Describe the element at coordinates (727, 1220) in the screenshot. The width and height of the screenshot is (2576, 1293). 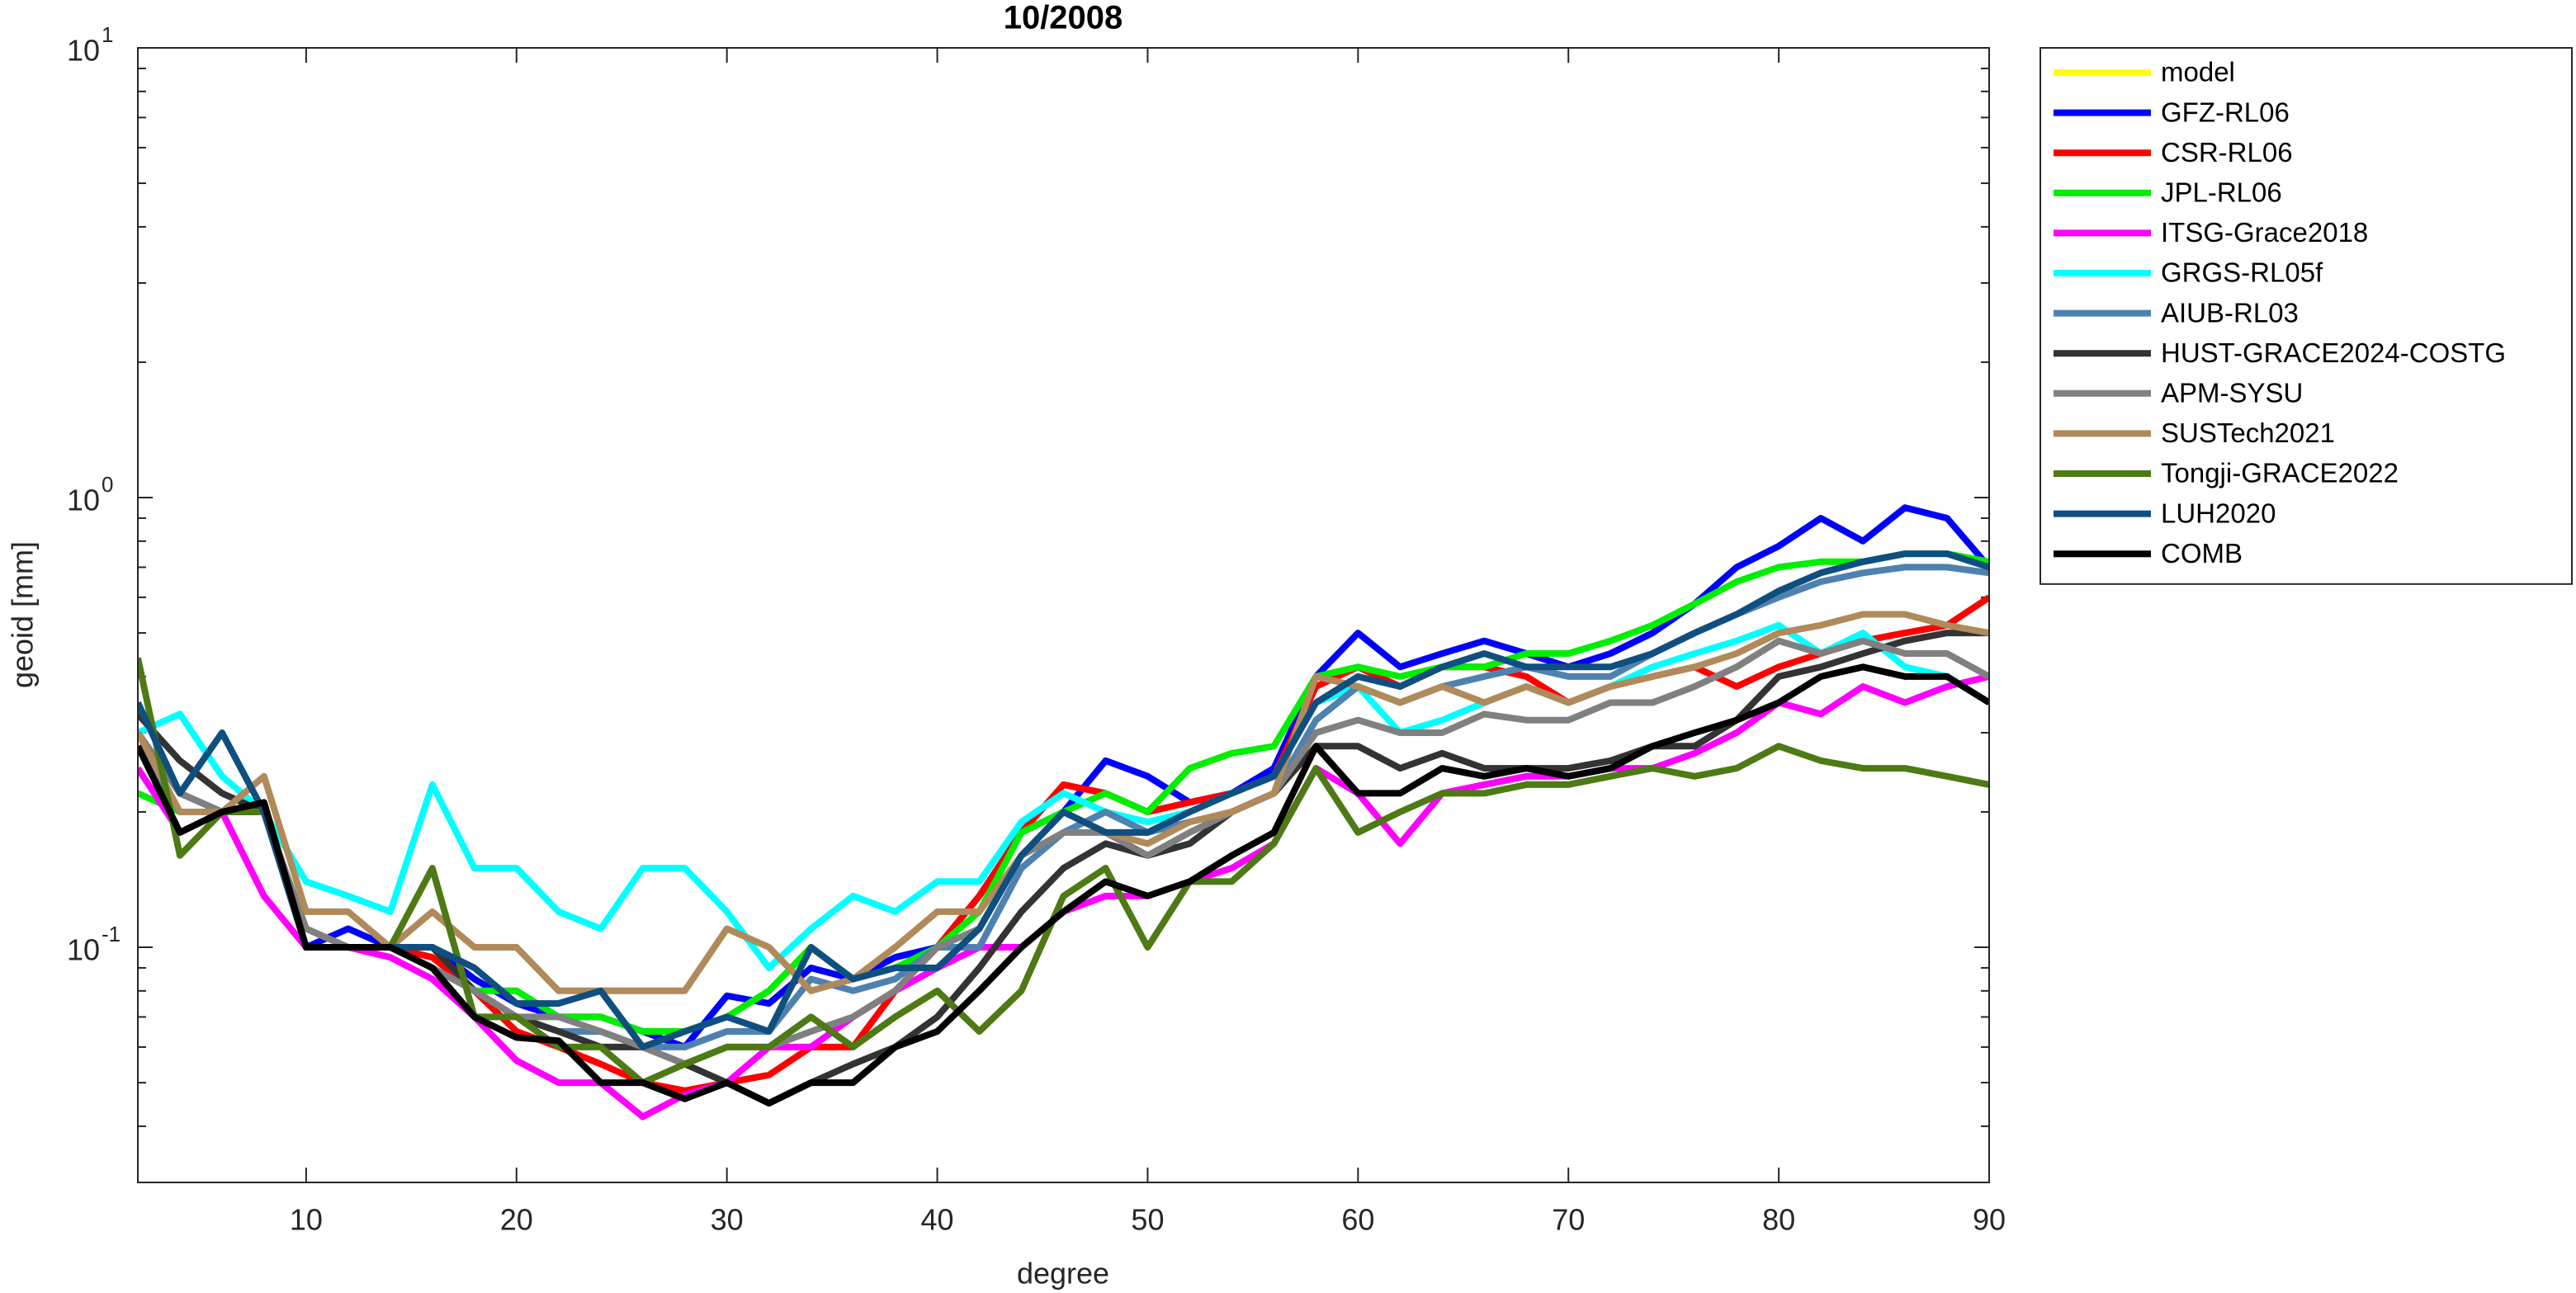
I see `x-tick-label: 30` at that location.